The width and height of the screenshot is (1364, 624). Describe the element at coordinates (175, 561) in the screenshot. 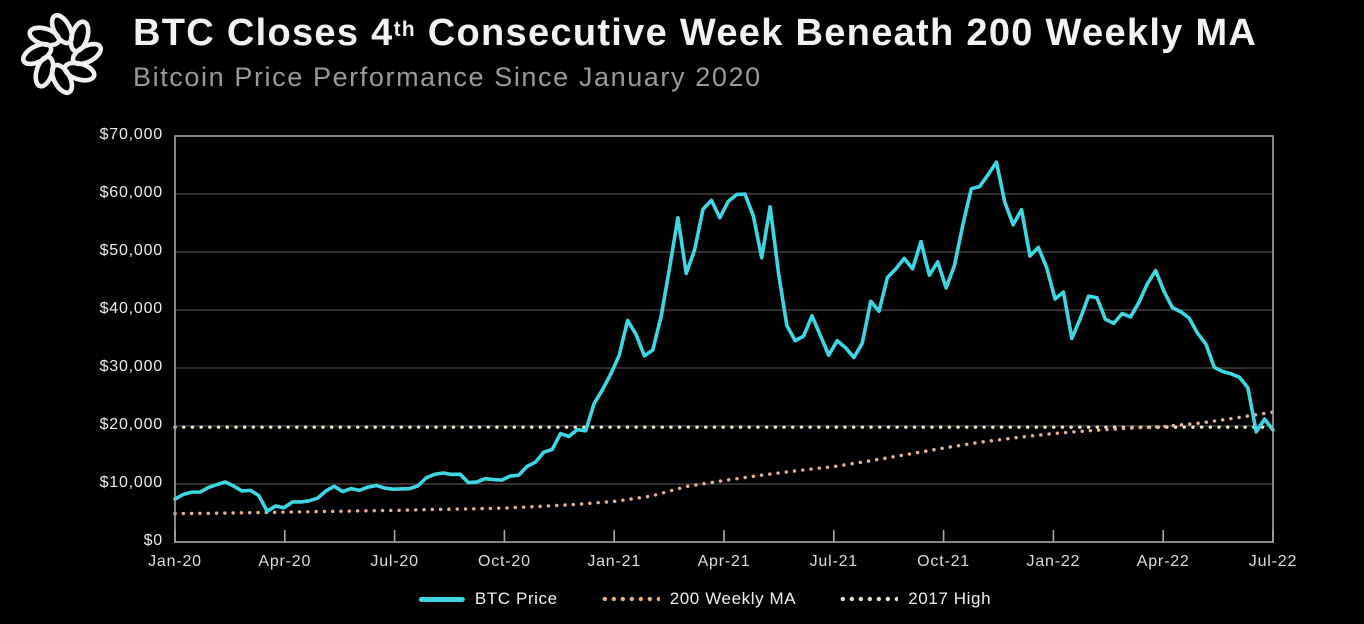

I see `x-axis-label: Jan-20` at that location.